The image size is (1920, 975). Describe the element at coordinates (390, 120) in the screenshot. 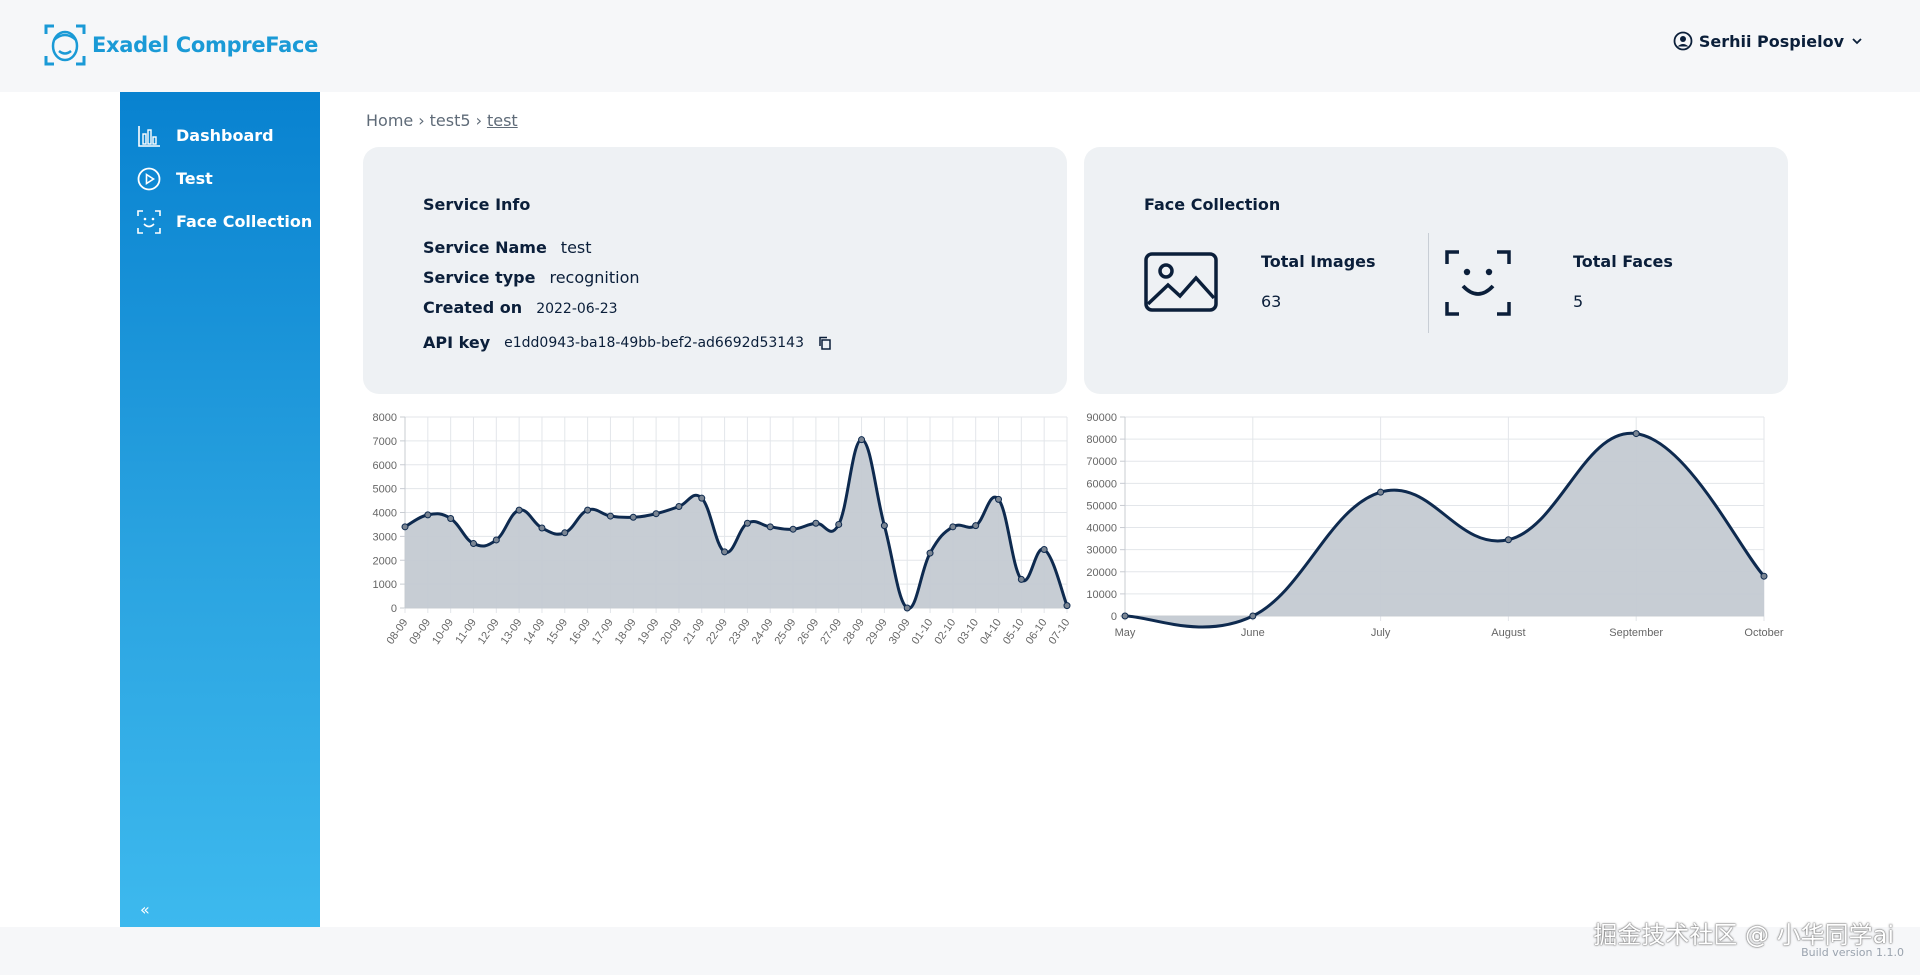

I see `breadcrumb-home: Home` at that location.